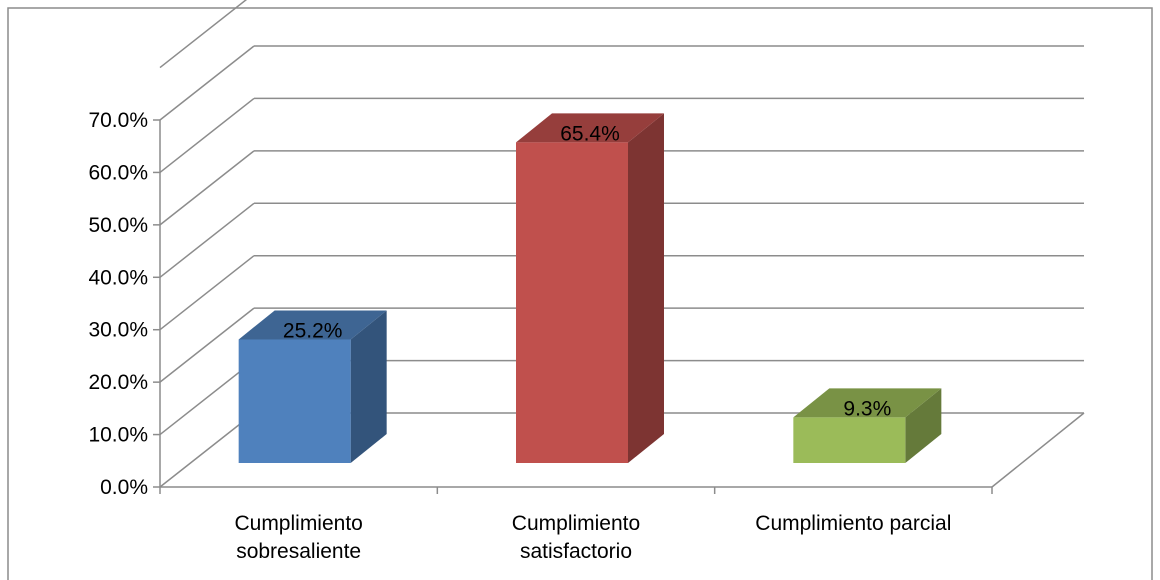 This screenshot has width=1160, height=580. I want to click on data-label: 25.2%, so click(313, 330).